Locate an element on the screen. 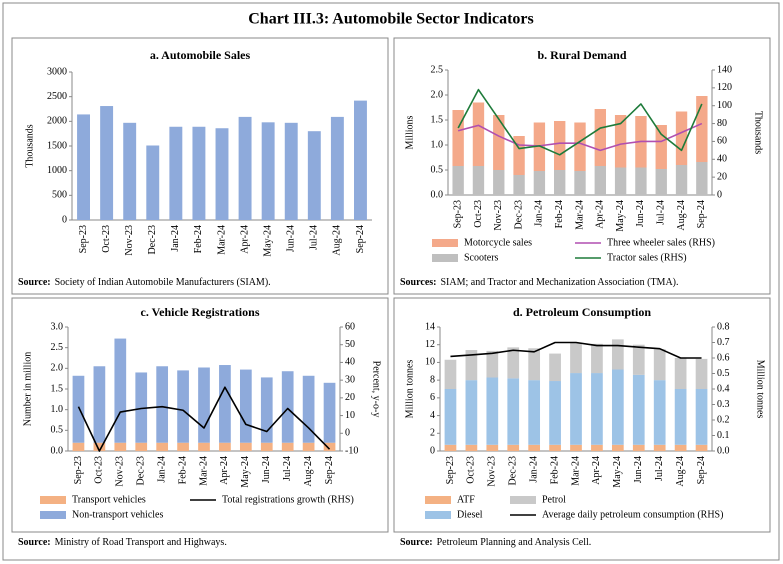  y2-tick-label: -10 is located at coordinates (351, 450).